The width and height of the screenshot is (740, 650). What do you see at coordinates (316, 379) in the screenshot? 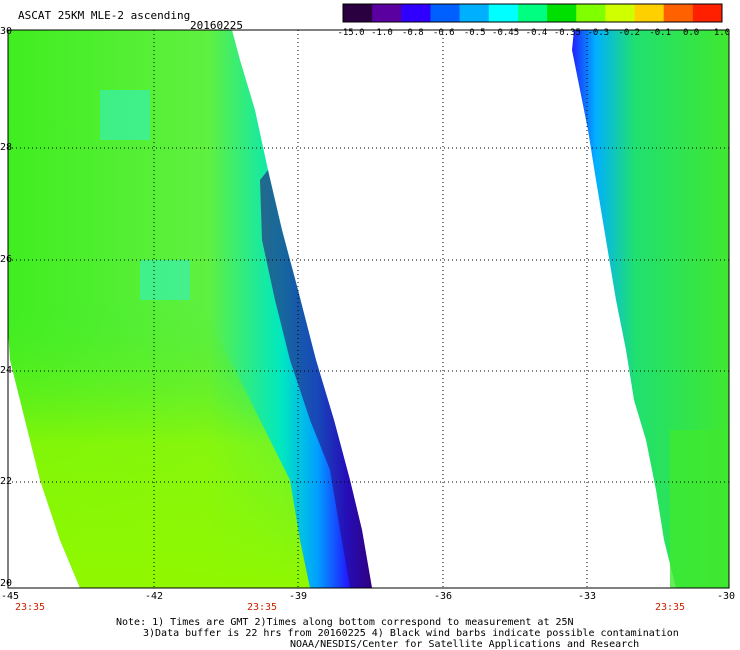
I see `left-swath-edge` at bounding box center [316, 379].